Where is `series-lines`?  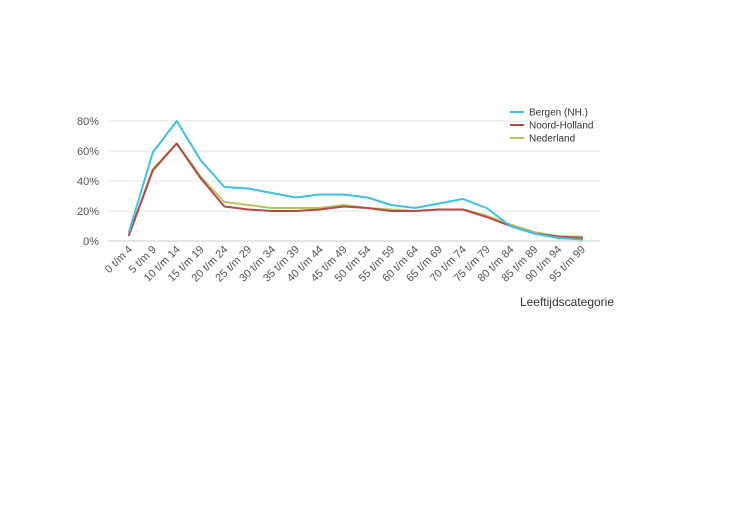
series-lines is located at coordinates (355, 180).